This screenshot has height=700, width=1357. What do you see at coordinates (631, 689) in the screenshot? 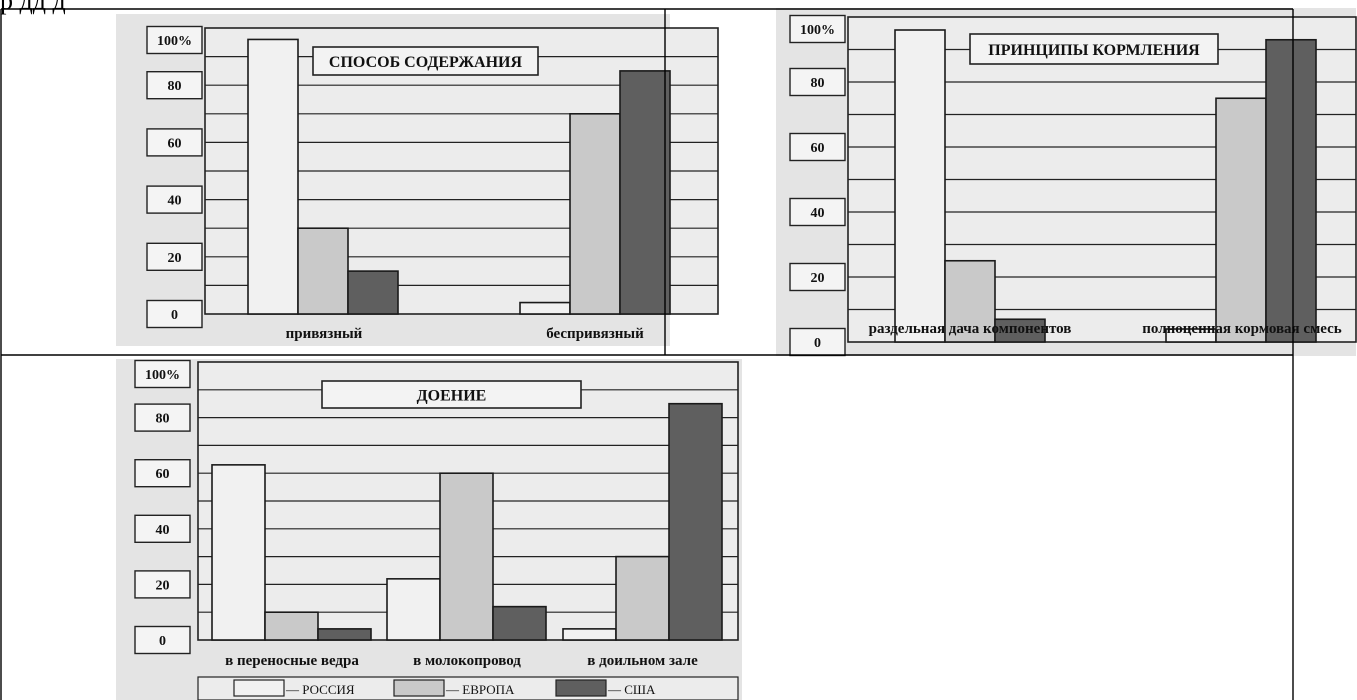
I see `legend-label: — США` at bounding box center [631, 689].